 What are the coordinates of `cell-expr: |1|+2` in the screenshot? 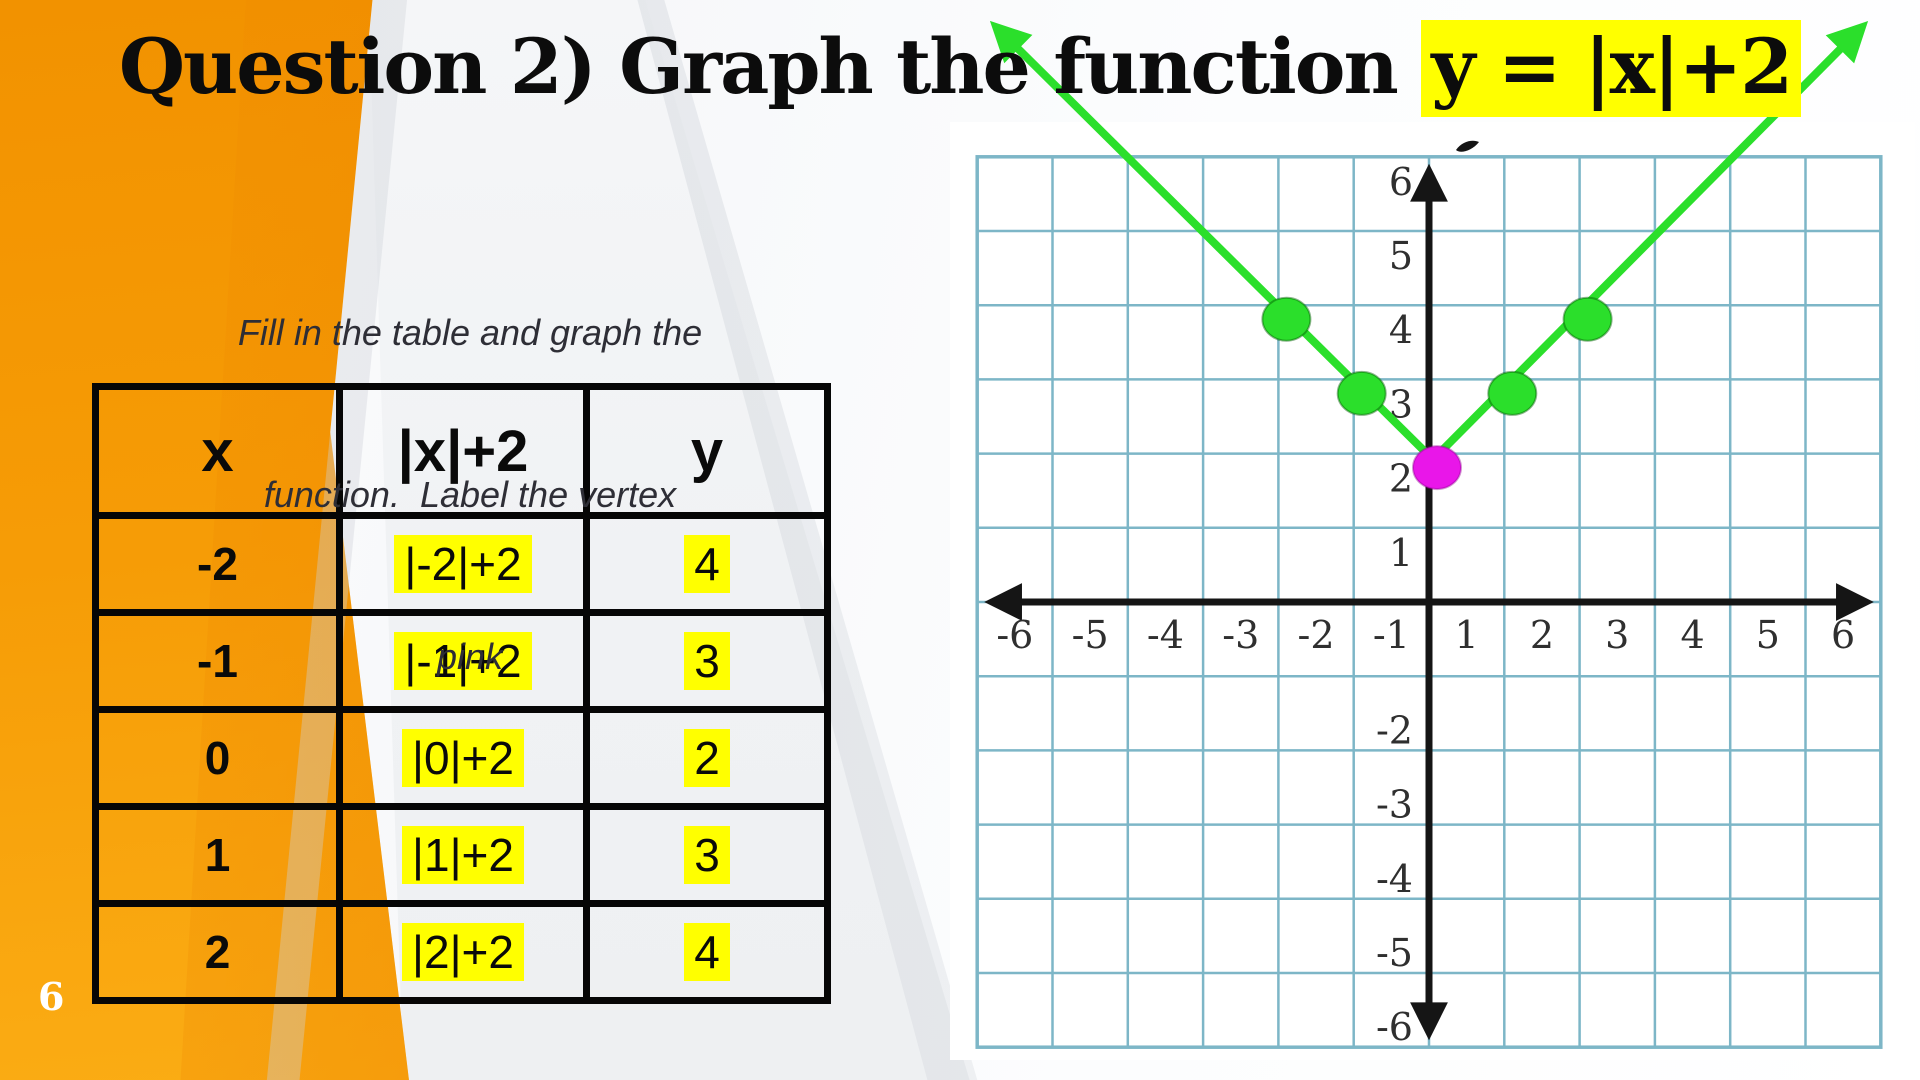 It's located at (463, 855).